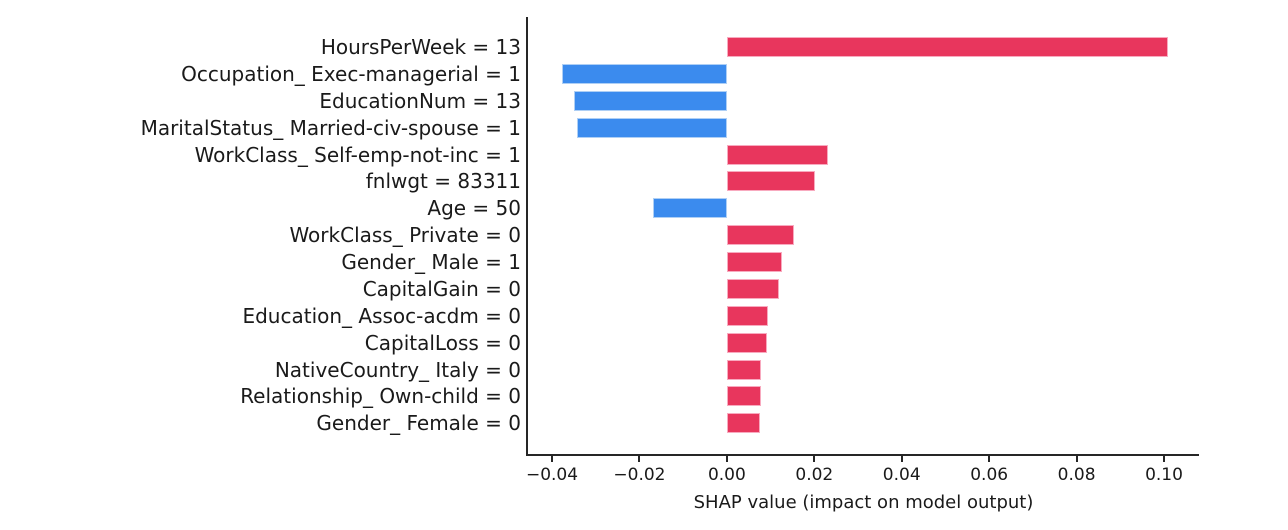 The image size is (1288, 530). What do you see at coordinates (405, 235) in the screenshot?
I see `y-tick-label: WorkClass_ Private = 0` at bounding box center [405, 235].